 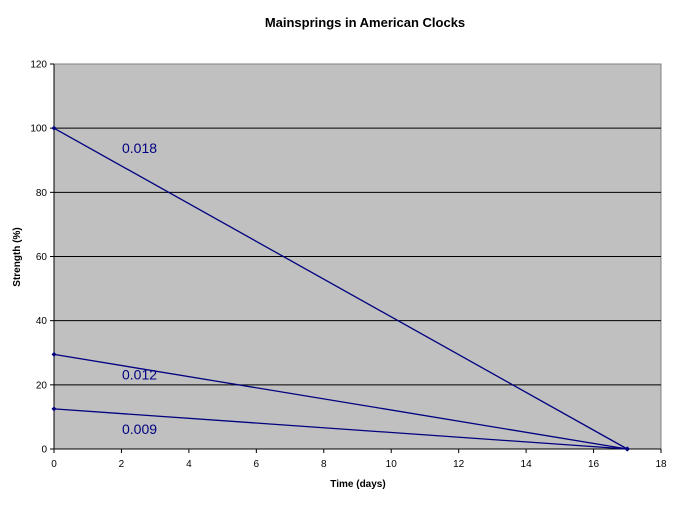 What do you see at coordinates (42, 321) in the screenshot?
I see `y-tick-label: 40` at bounding box center [42, 321].